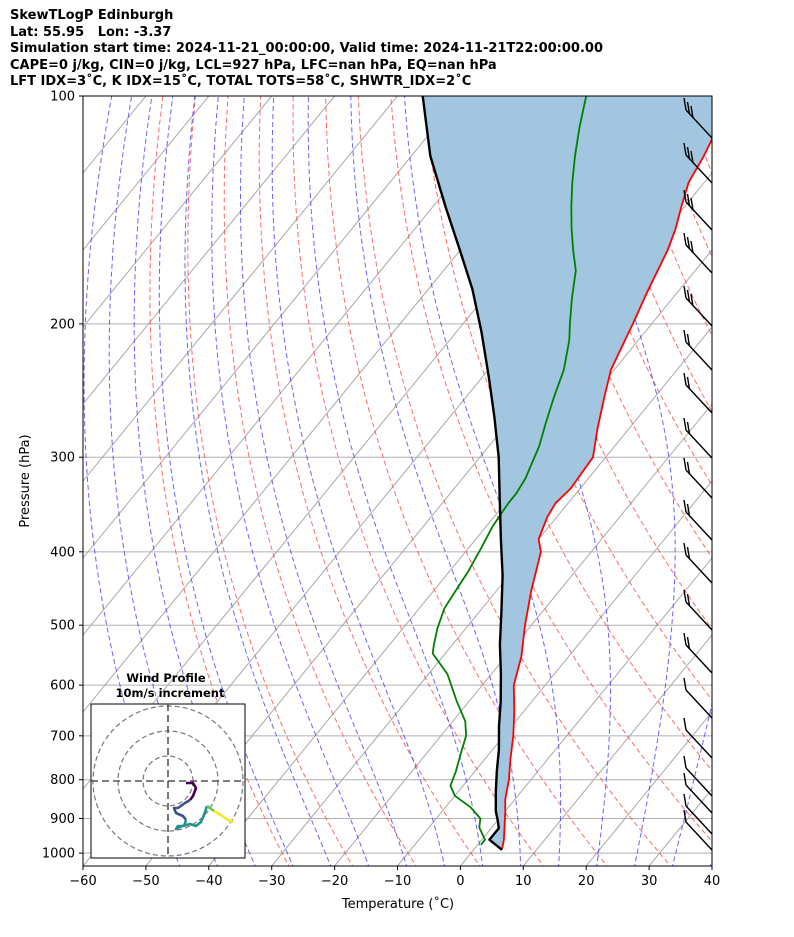  What do you see at coordinates (62, 780) in the screenshot?
I see `y-tick-label: 800` at bounding box center [62, 780].